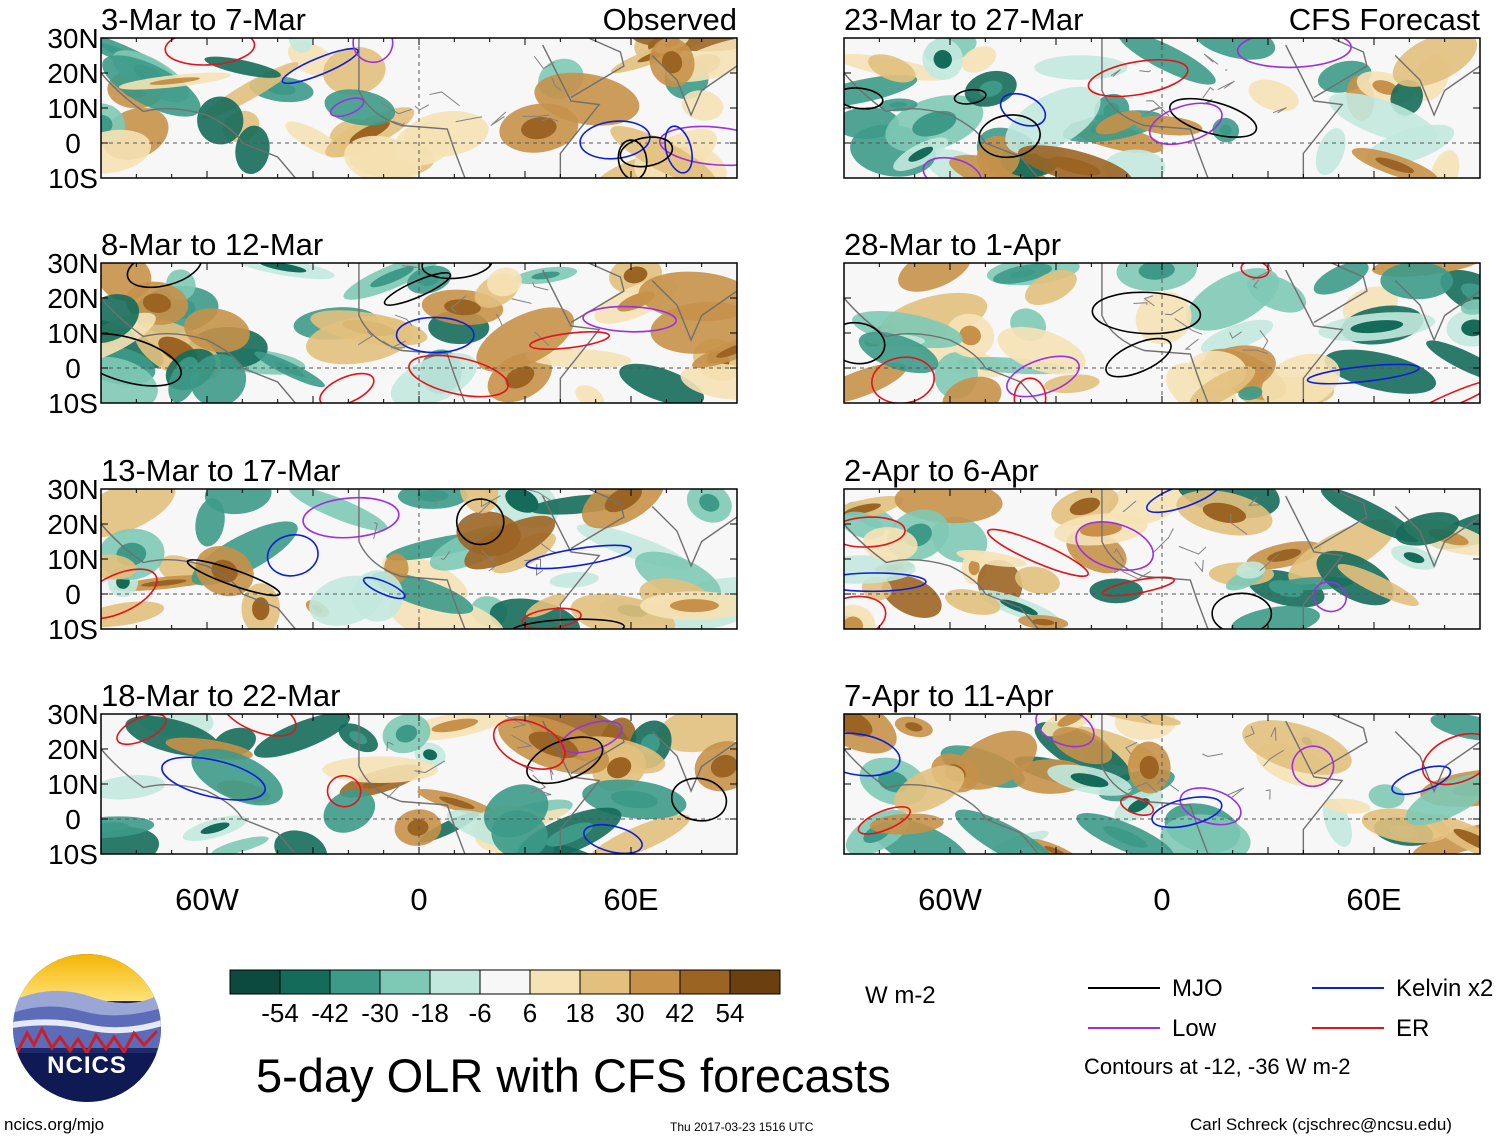 The width and height of the screenshot is (1510, 1142). Describe the element at coordinates (670, 19) in the screenshot. I see `column-header: Observed` at that location.